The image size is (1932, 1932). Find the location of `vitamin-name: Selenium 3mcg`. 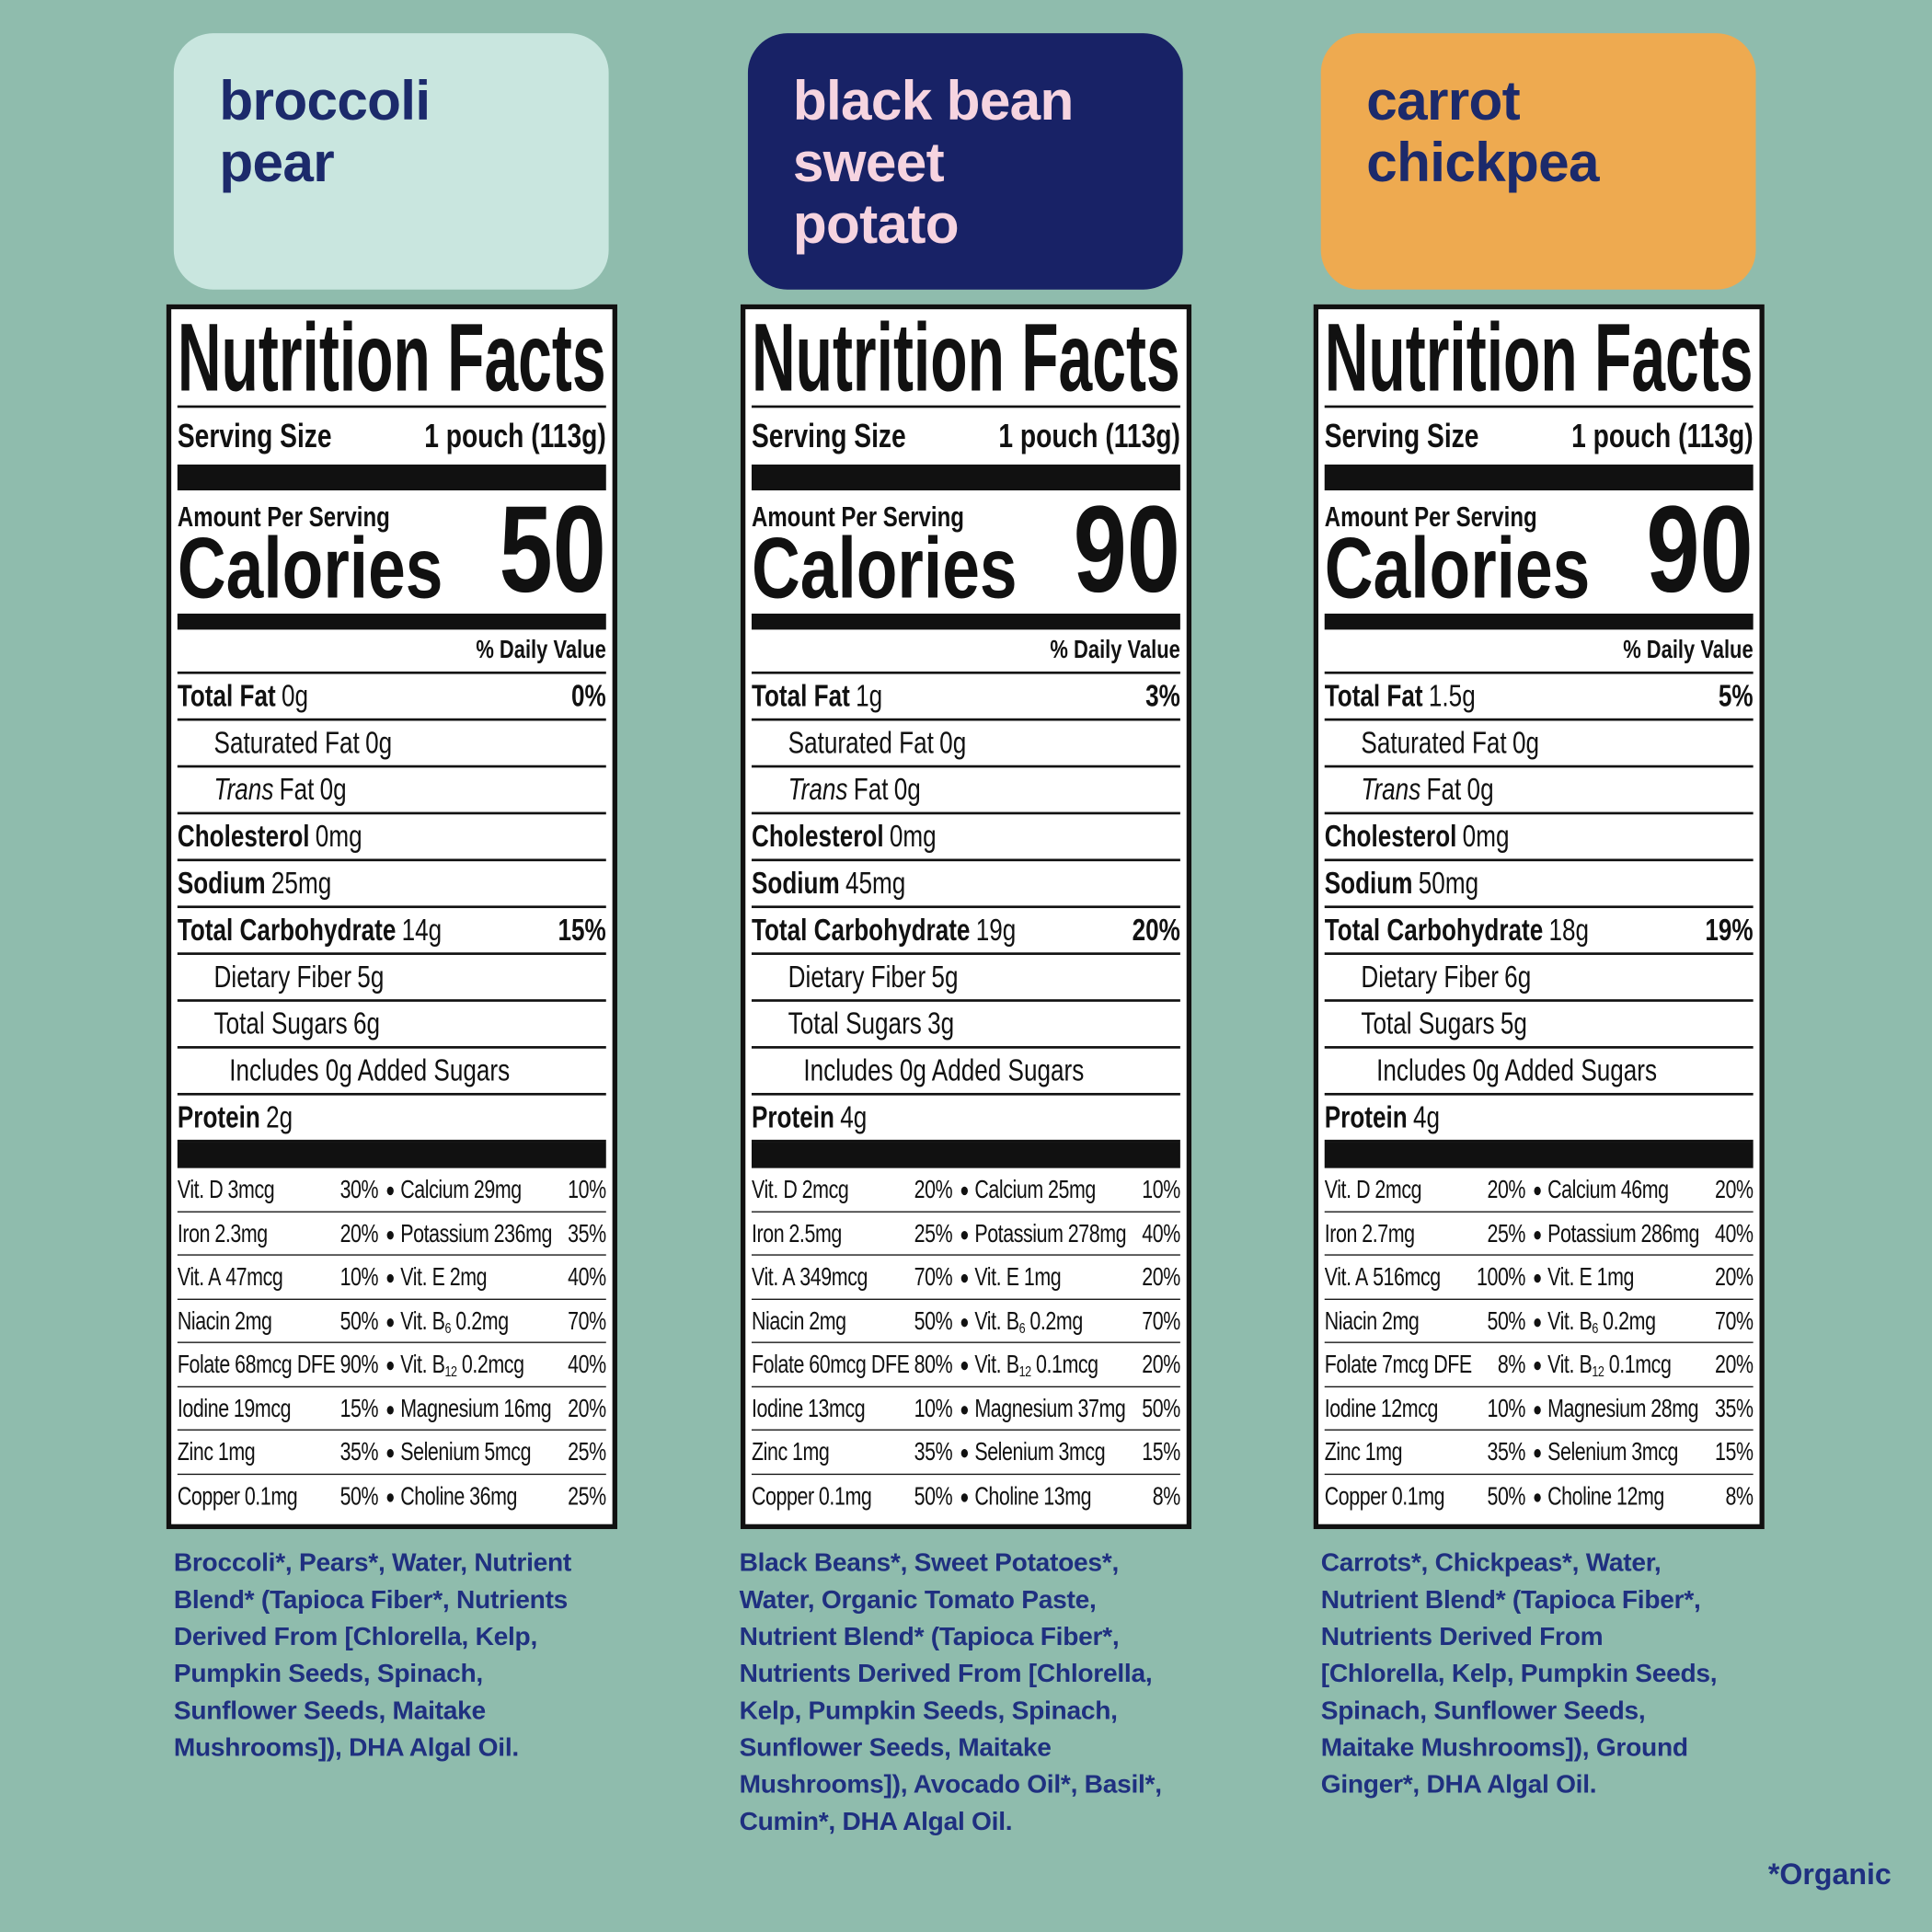

vitamin-name: Selenium 3mcg is located at coordinates (1039, 1453).